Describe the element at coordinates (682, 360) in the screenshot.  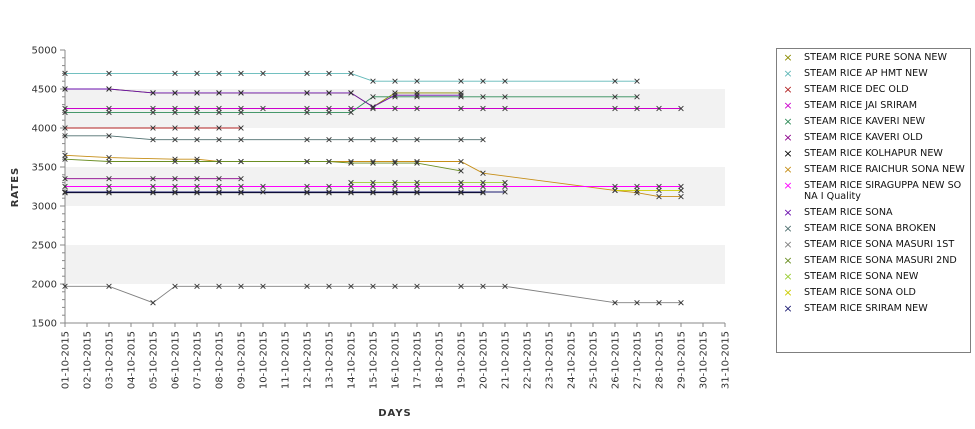
I see `x-tick-label: 29-10-2015` at that location.